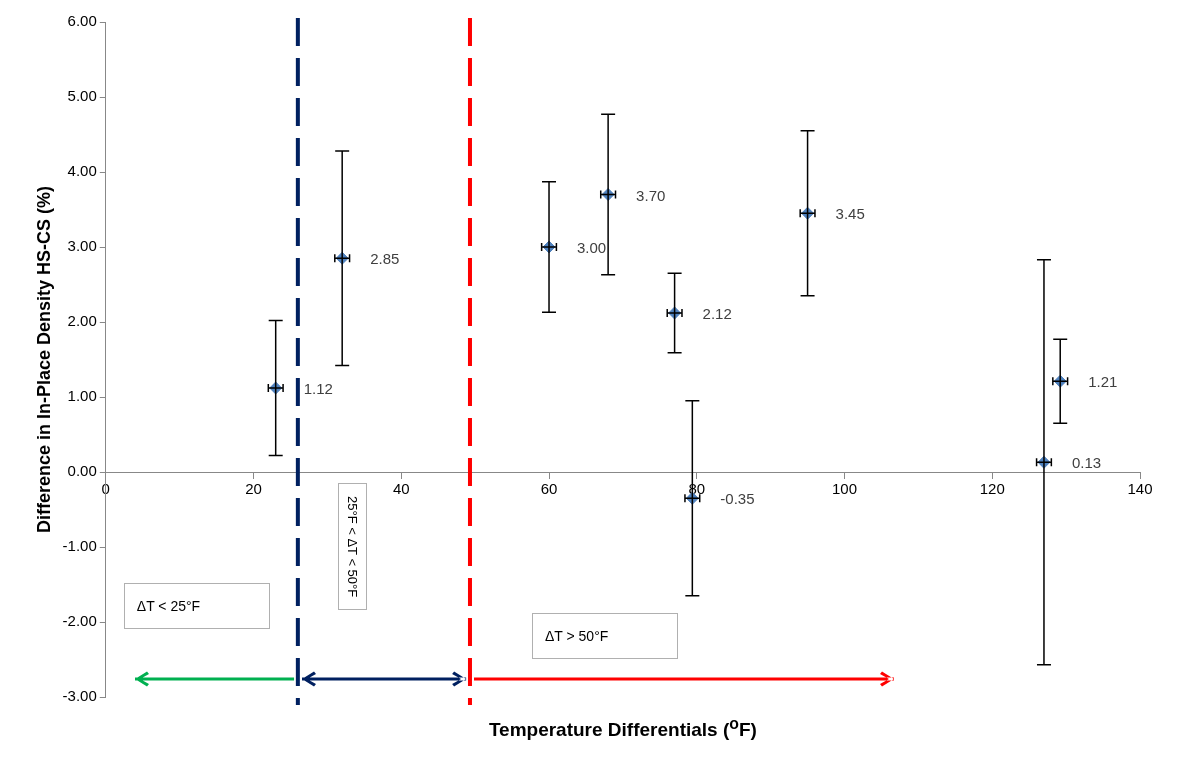 This screenshot has width=1180, height=763. Describe the element at coordinates (592, 248) in the screenshot. I see `data-label: 3.00` at that location.